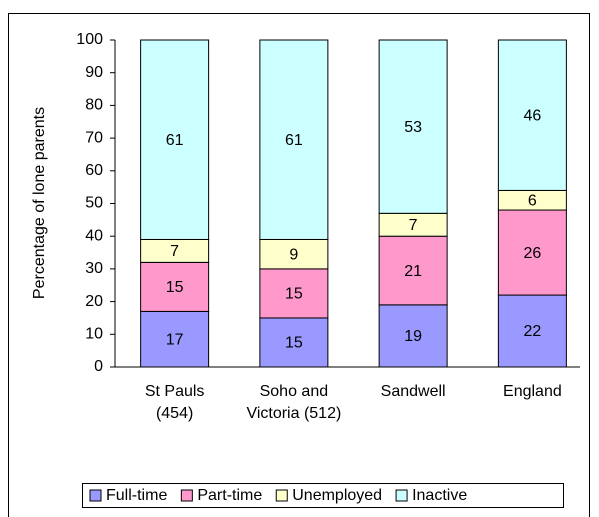 This screenshot has width=599, height=517. What do you see at coordinates (94, 203) in the screenshot?
I see `y-tick-label: 50` at bounding box center [94, 203].